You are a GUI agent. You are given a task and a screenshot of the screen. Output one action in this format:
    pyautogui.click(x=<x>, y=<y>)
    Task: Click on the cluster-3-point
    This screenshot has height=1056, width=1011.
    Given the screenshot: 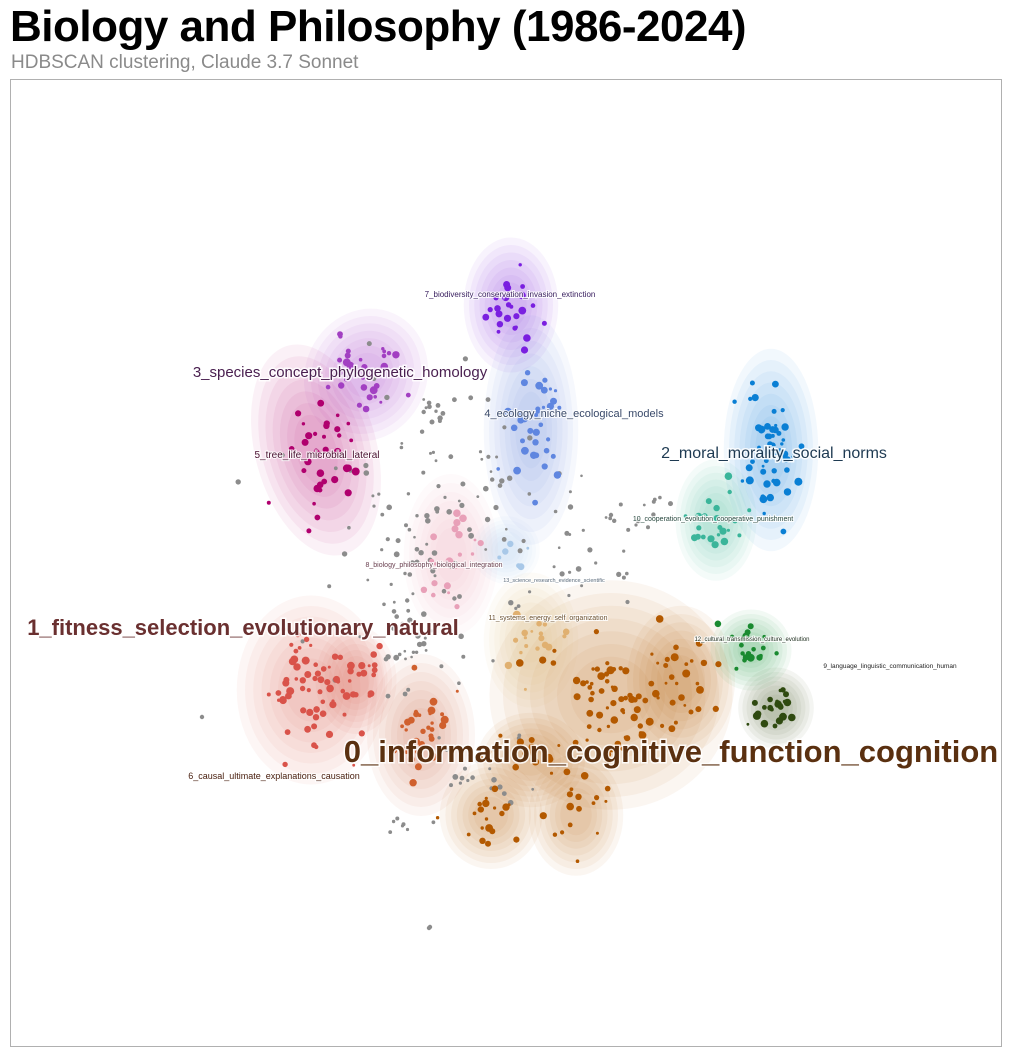 What is the action you would take?
    pyautogui.click(x=376, y=386)
    